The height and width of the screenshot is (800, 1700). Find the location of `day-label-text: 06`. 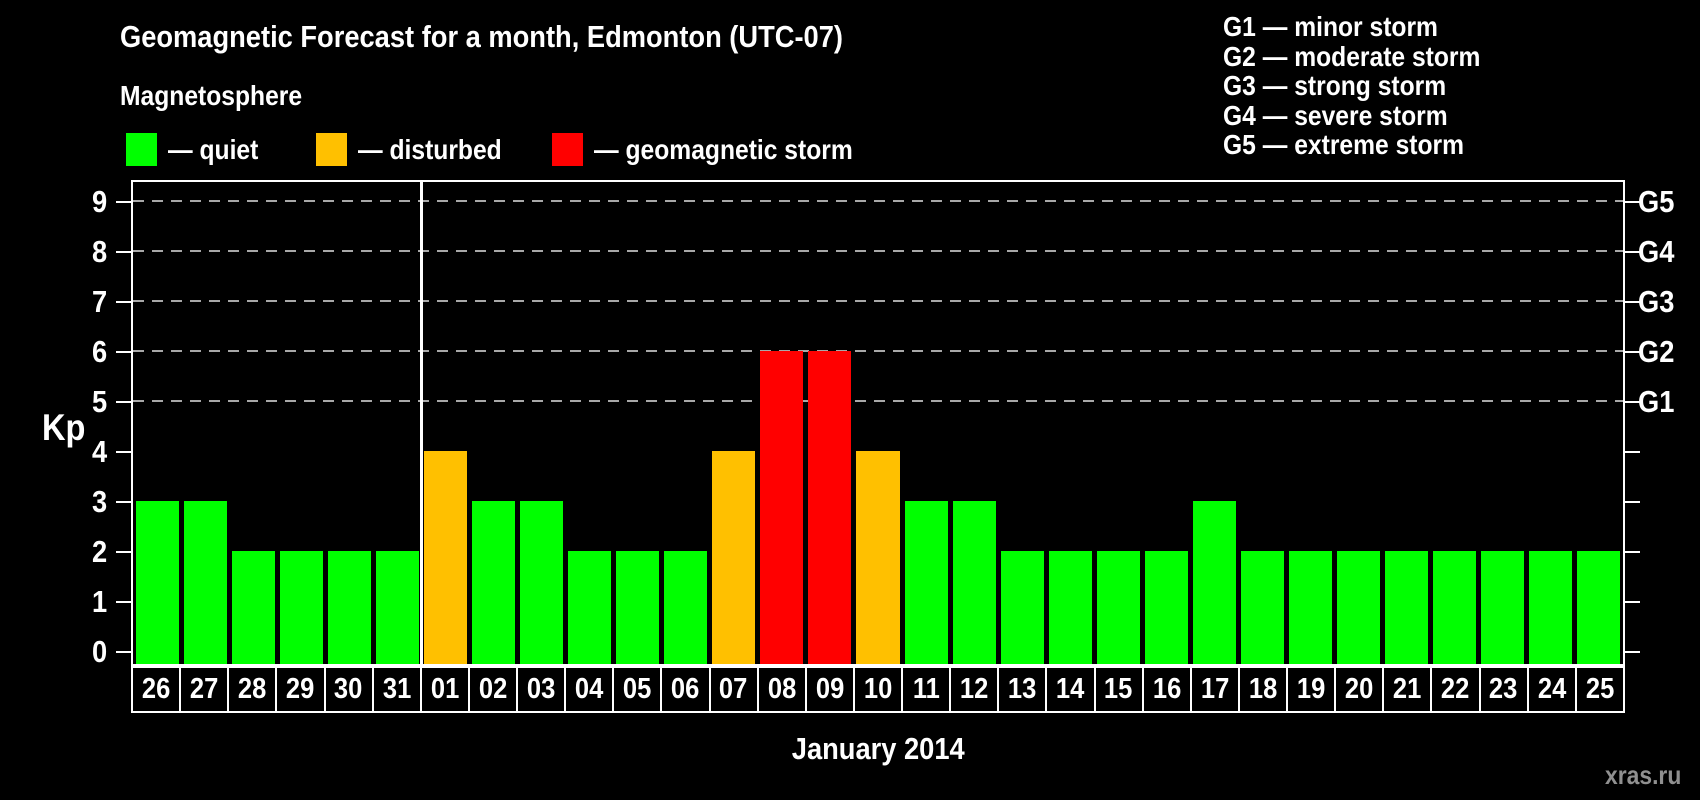

day-label-text: 06 is located at coordinates (685, 689).